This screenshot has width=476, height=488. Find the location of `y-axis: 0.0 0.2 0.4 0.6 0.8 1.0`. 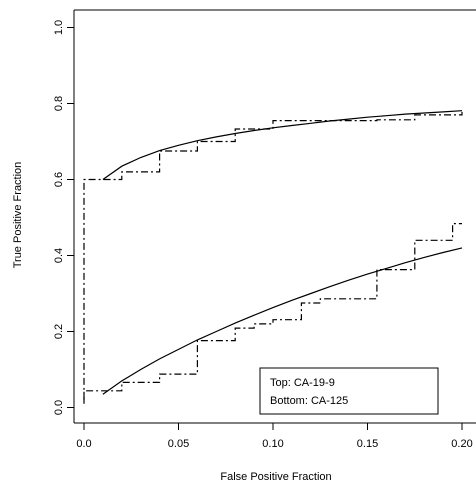

y-axis: 0.0 0.2 0.4 0.6 0.8 1.0 is located at coordinates (63, 217).